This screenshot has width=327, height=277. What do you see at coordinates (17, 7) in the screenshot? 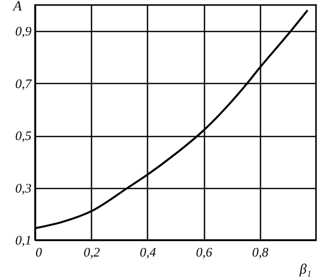
I see `y-axis-title: A` at bounding box center [17, 7].